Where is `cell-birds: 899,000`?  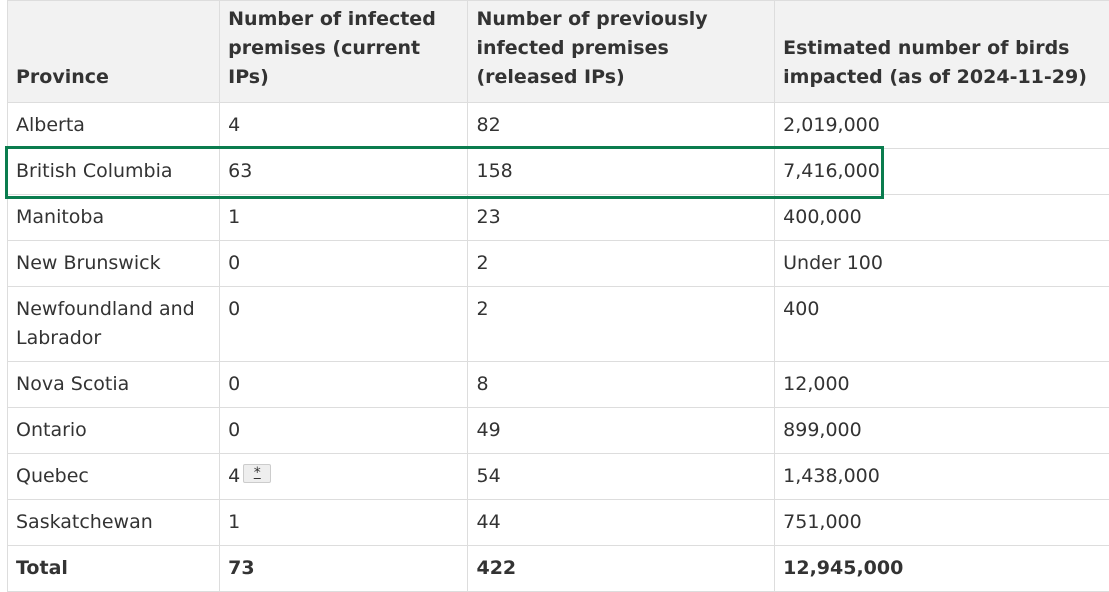 cell-birds: 899,000 is located at coordinates (942, 431).